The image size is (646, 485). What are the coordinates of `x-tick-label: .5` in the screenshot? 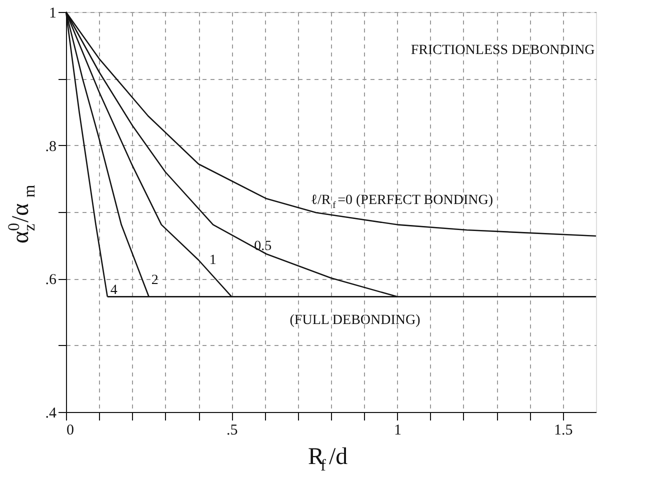 It's located at (232, 430).